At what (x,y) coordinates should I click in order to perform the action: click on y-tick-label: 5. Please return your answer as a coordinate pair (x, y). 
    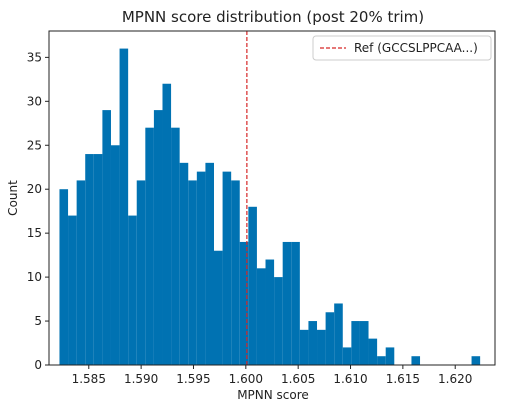
    Looking at the image, I should click on (38, 321).